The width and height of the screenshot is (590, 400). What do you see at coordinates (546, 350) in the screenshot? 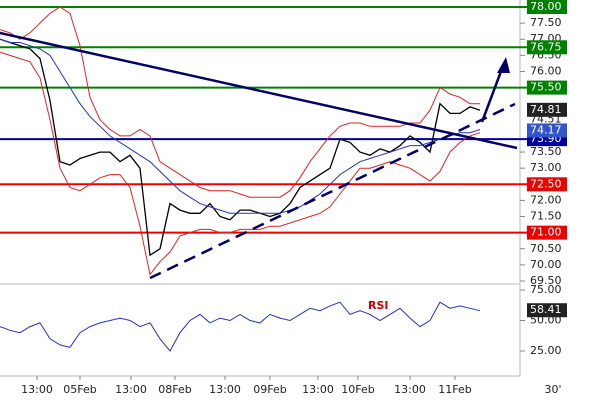
I see `y-tick-label: 25.00` at bounding box center [546, 350].